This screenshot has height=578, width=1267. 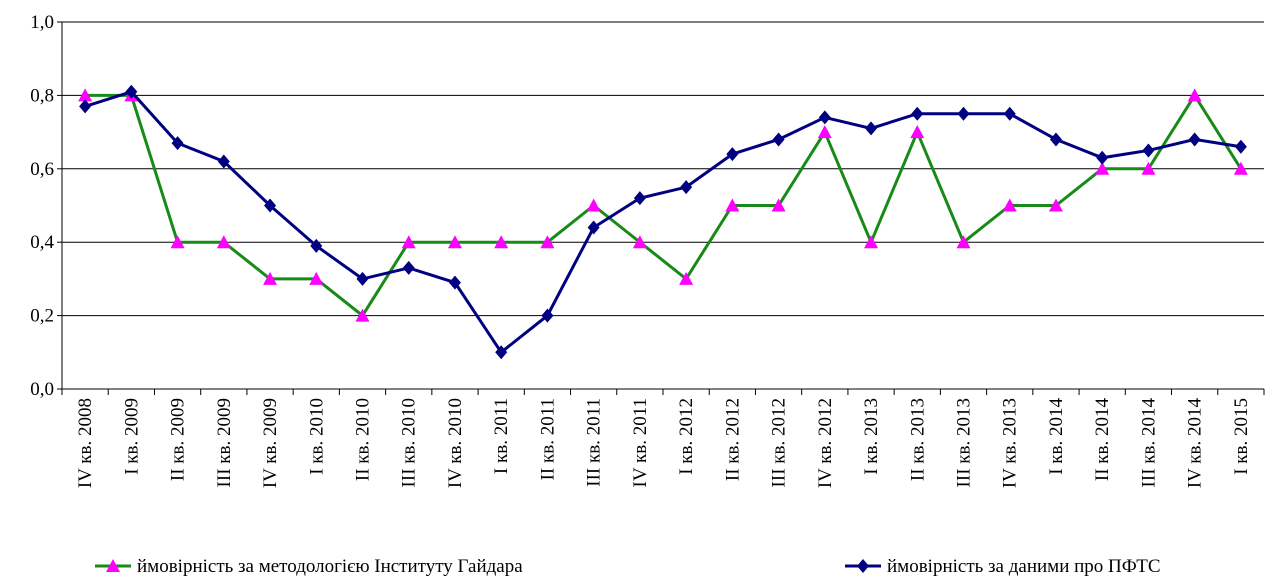 I want to click on x-tick-label: III кв. 2013, so click(x=964, y=442).